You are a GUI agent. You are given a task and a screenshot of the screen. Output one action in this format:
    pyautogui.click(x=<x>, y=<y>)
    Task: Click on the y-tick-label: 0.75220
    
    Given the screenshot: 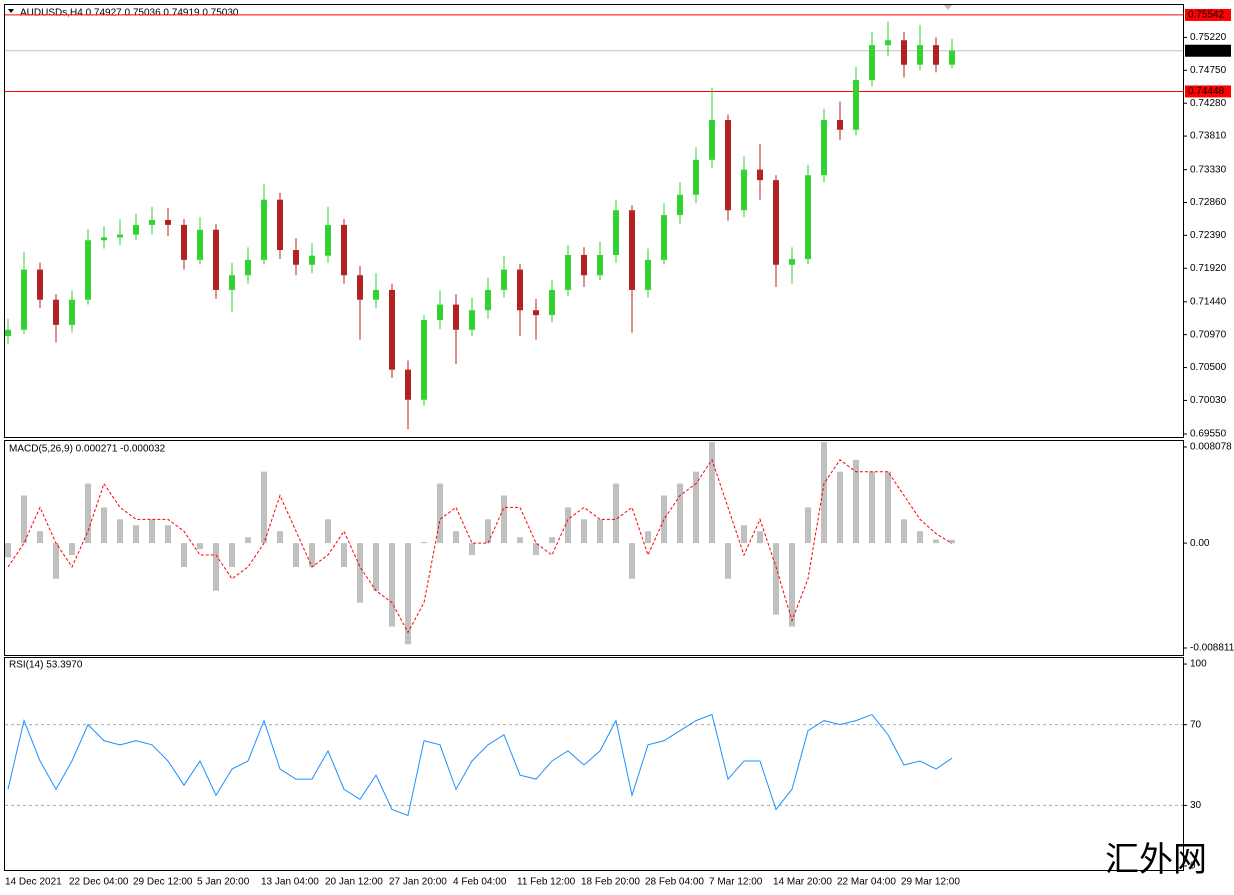 What is the action you would take?
    pyautogui.click(x=1208, y=37)
    